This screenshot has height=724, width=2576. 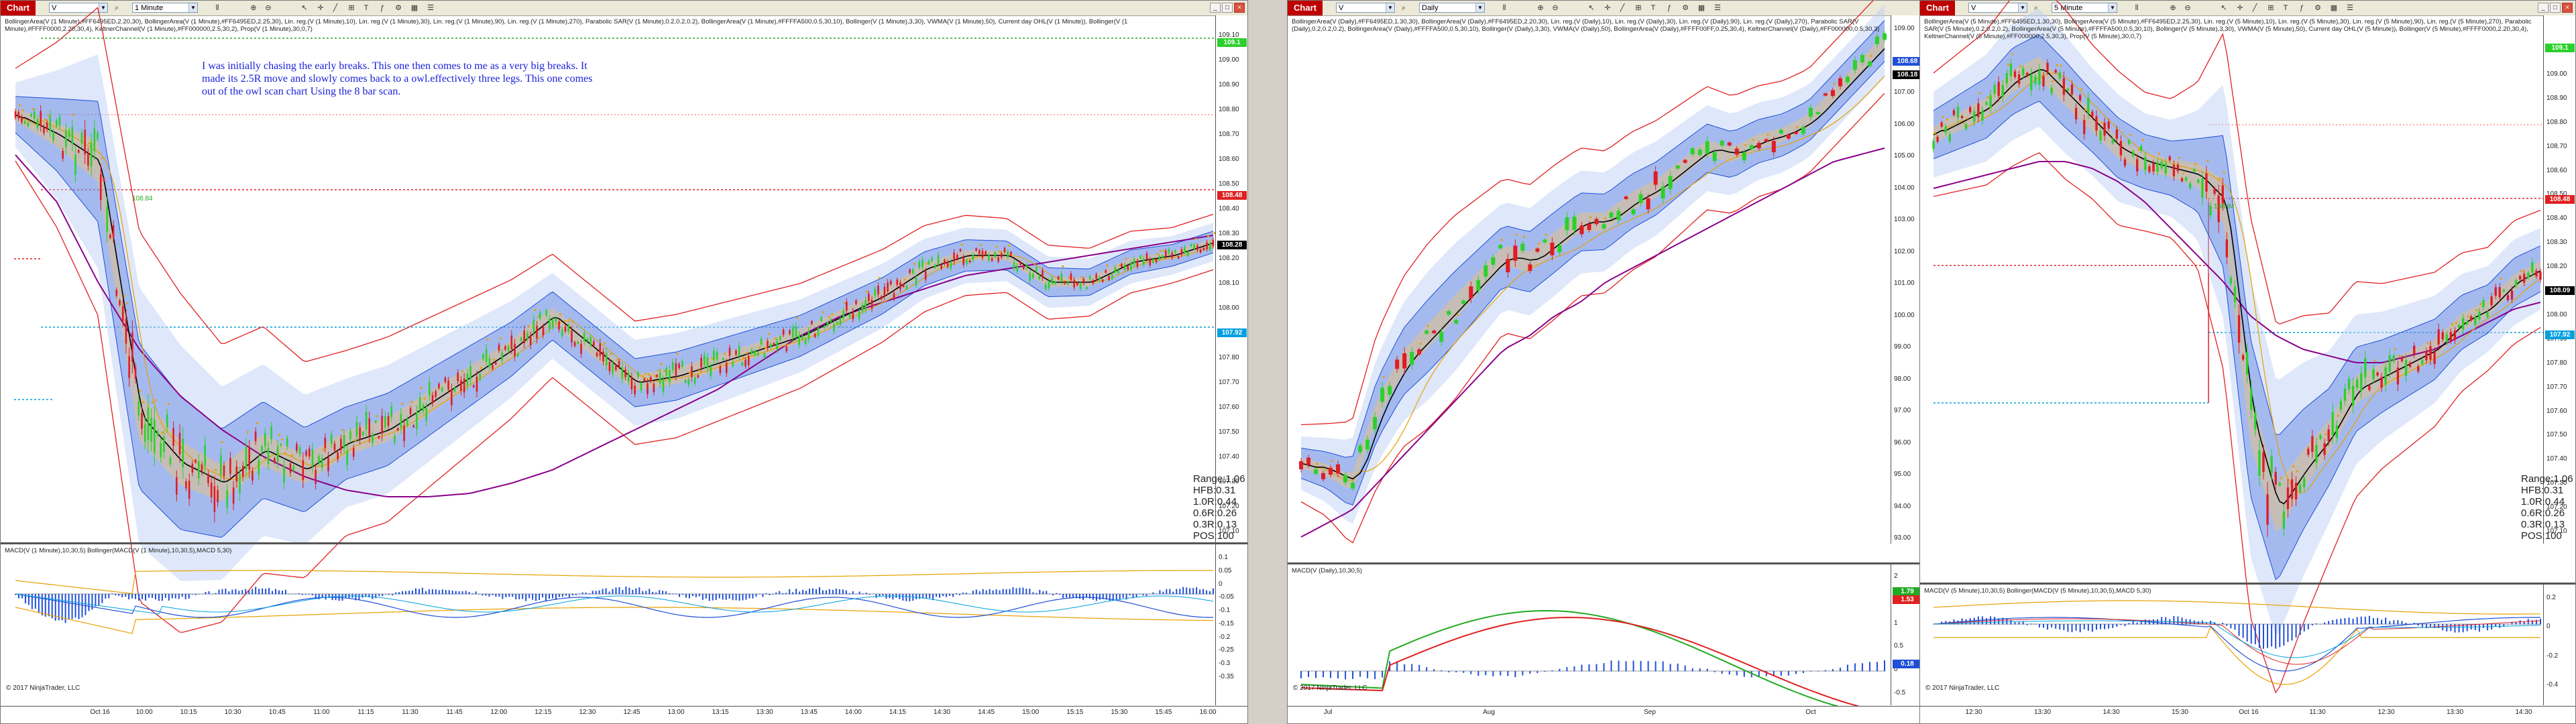 I want to click on macd-line, so click(x=2236, y=644).